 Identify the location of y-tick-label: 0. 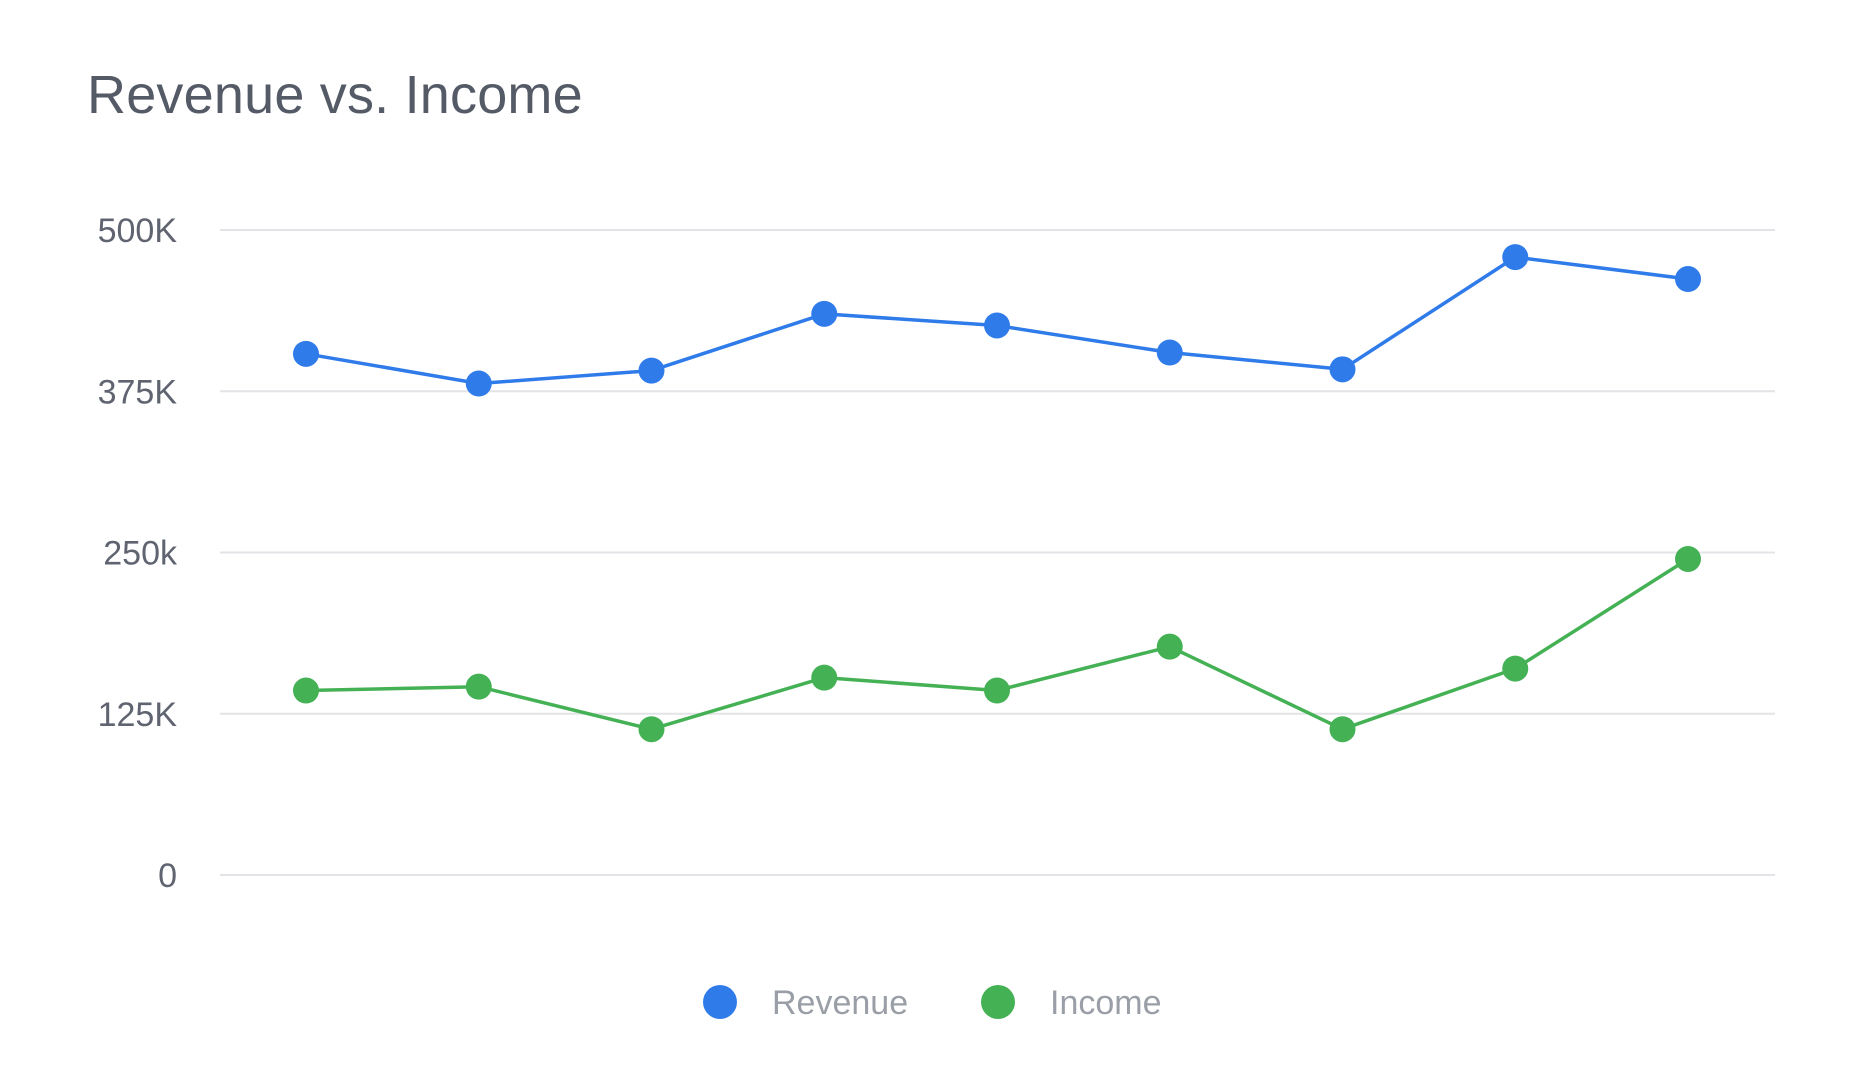
(167, 876).